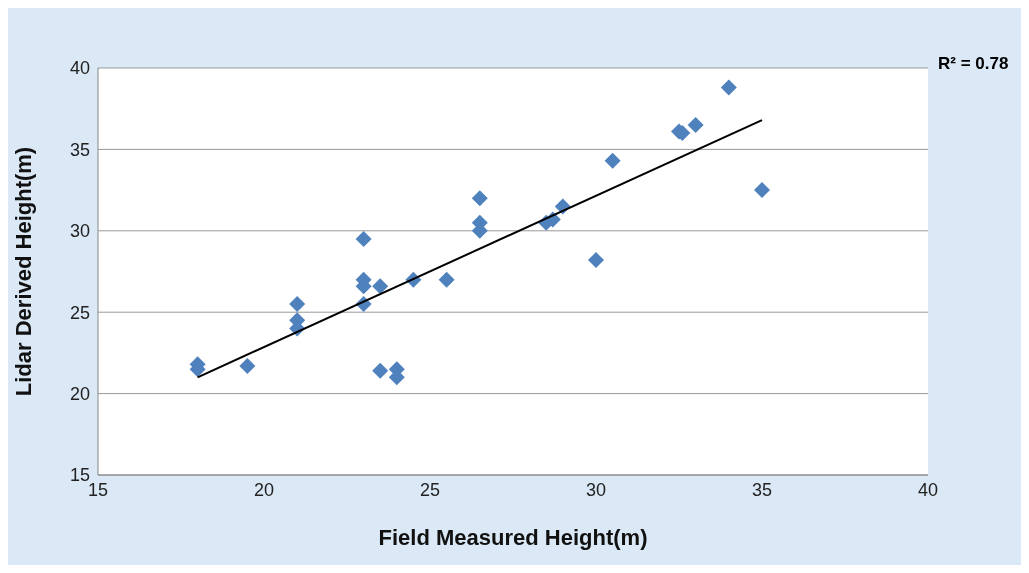 The width and height of the screenshot is (1029, 573). I want to click on x-axis-title: Field Measured Height(m), so click(513, 537).